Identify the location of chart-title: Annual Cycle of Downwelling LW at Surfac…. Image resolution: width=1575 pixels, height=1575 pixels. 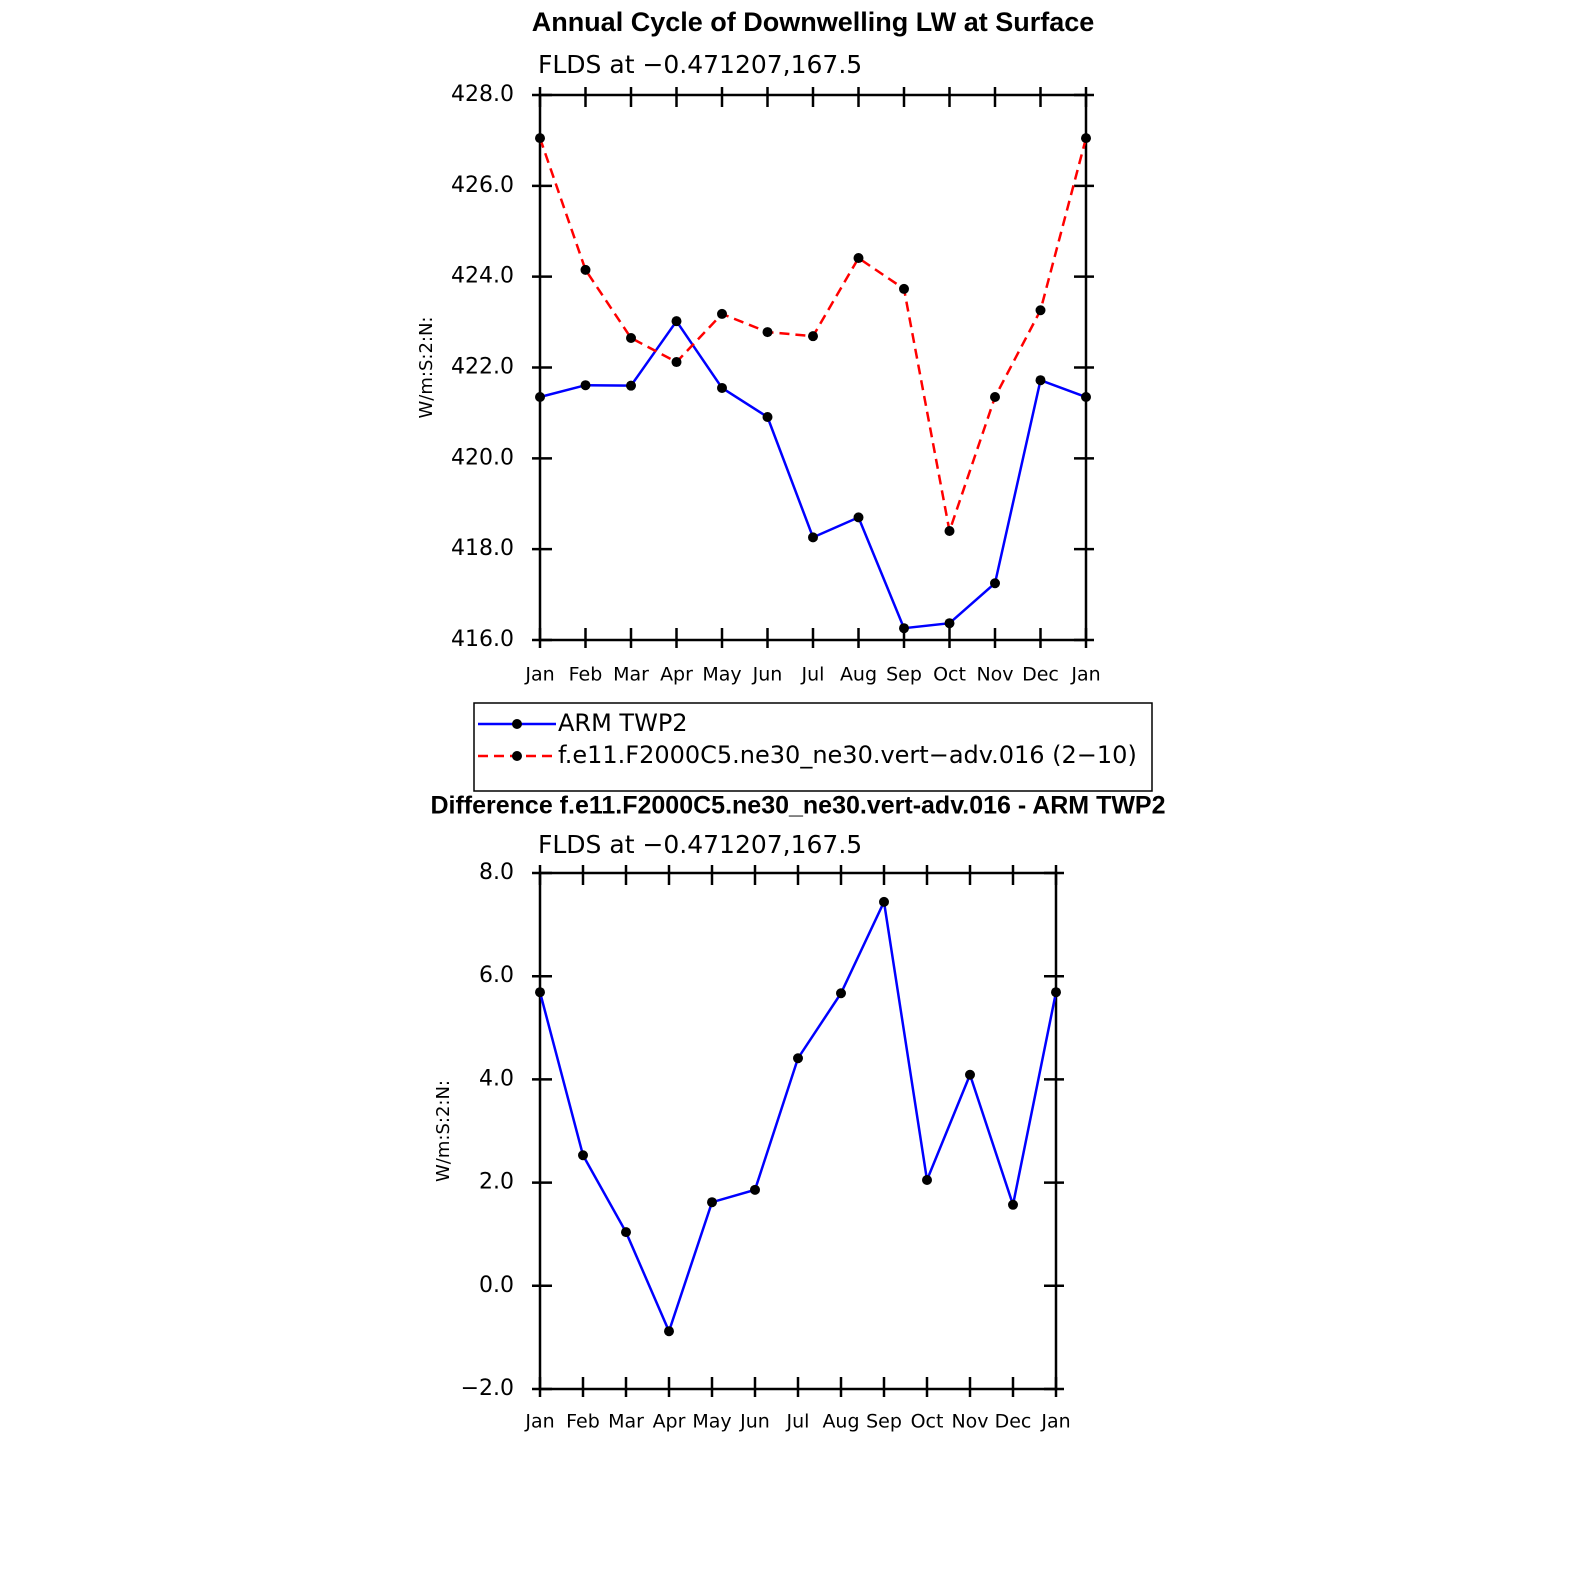
(813, 22).